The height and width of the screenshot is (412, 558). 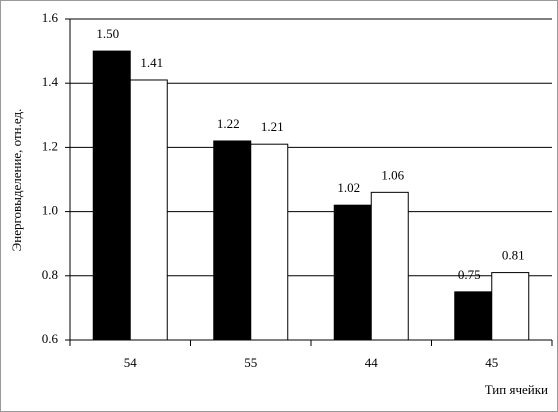 I want to click on x-tick-label: 54, so click(x=131, y=362).